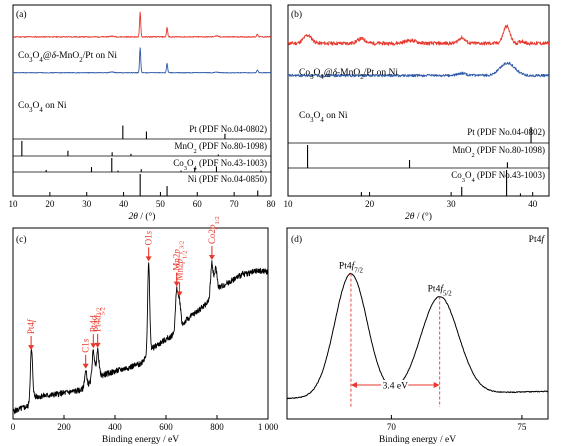 The height and width of the screenshot is (446, 573). What do you see at coordinates (296, 239) in the screenshot?
I see `panel-label: (d)` at bounding box center [296, 239].